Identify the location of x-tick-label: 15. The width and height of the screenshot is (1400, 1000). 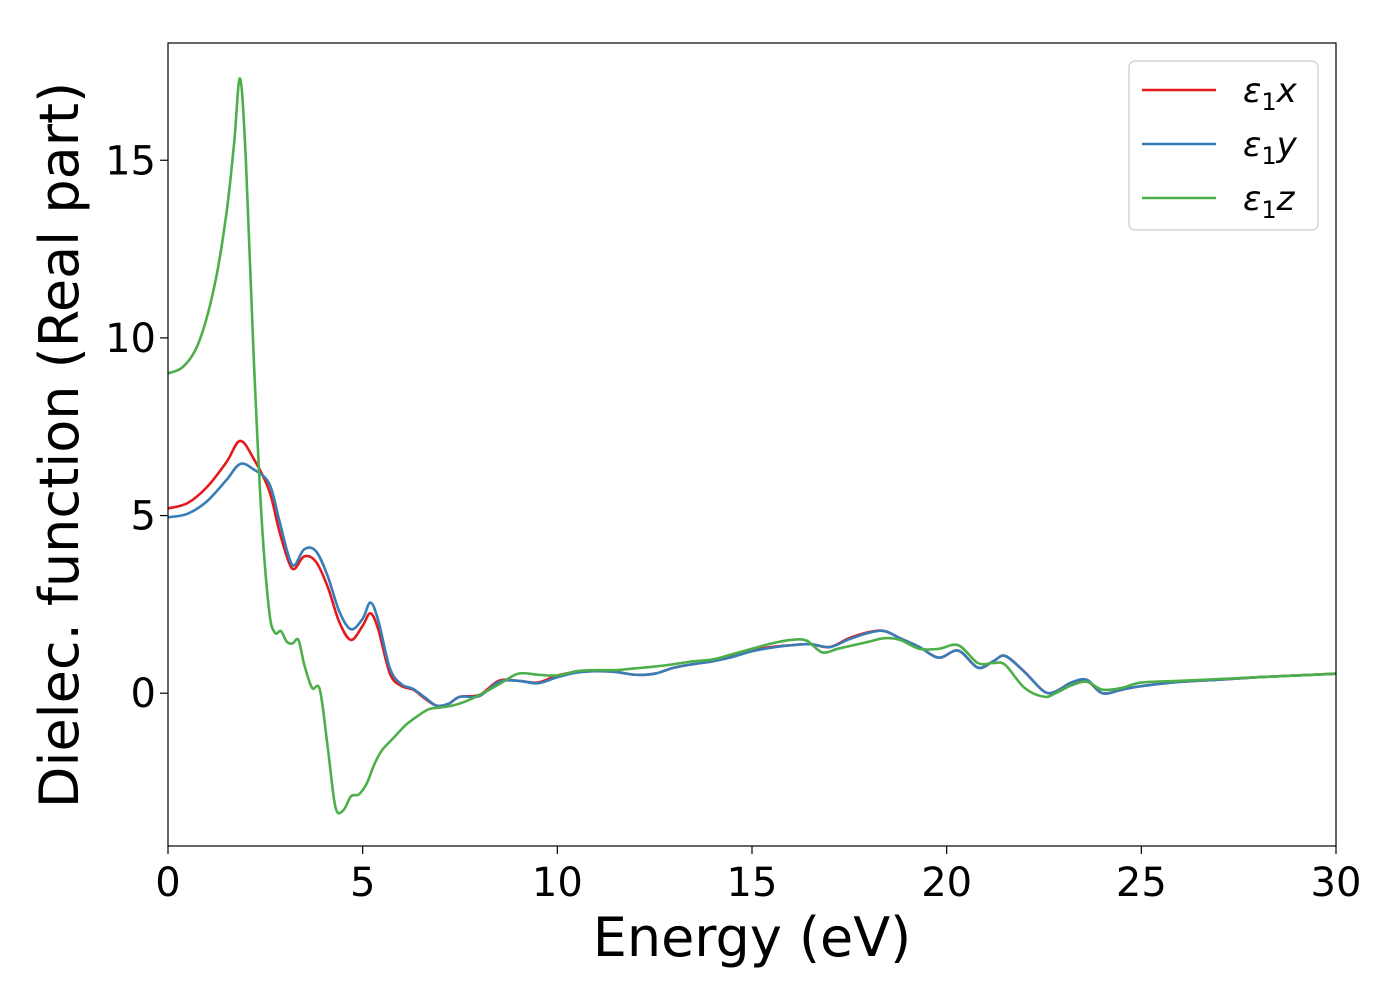
(752, 883).